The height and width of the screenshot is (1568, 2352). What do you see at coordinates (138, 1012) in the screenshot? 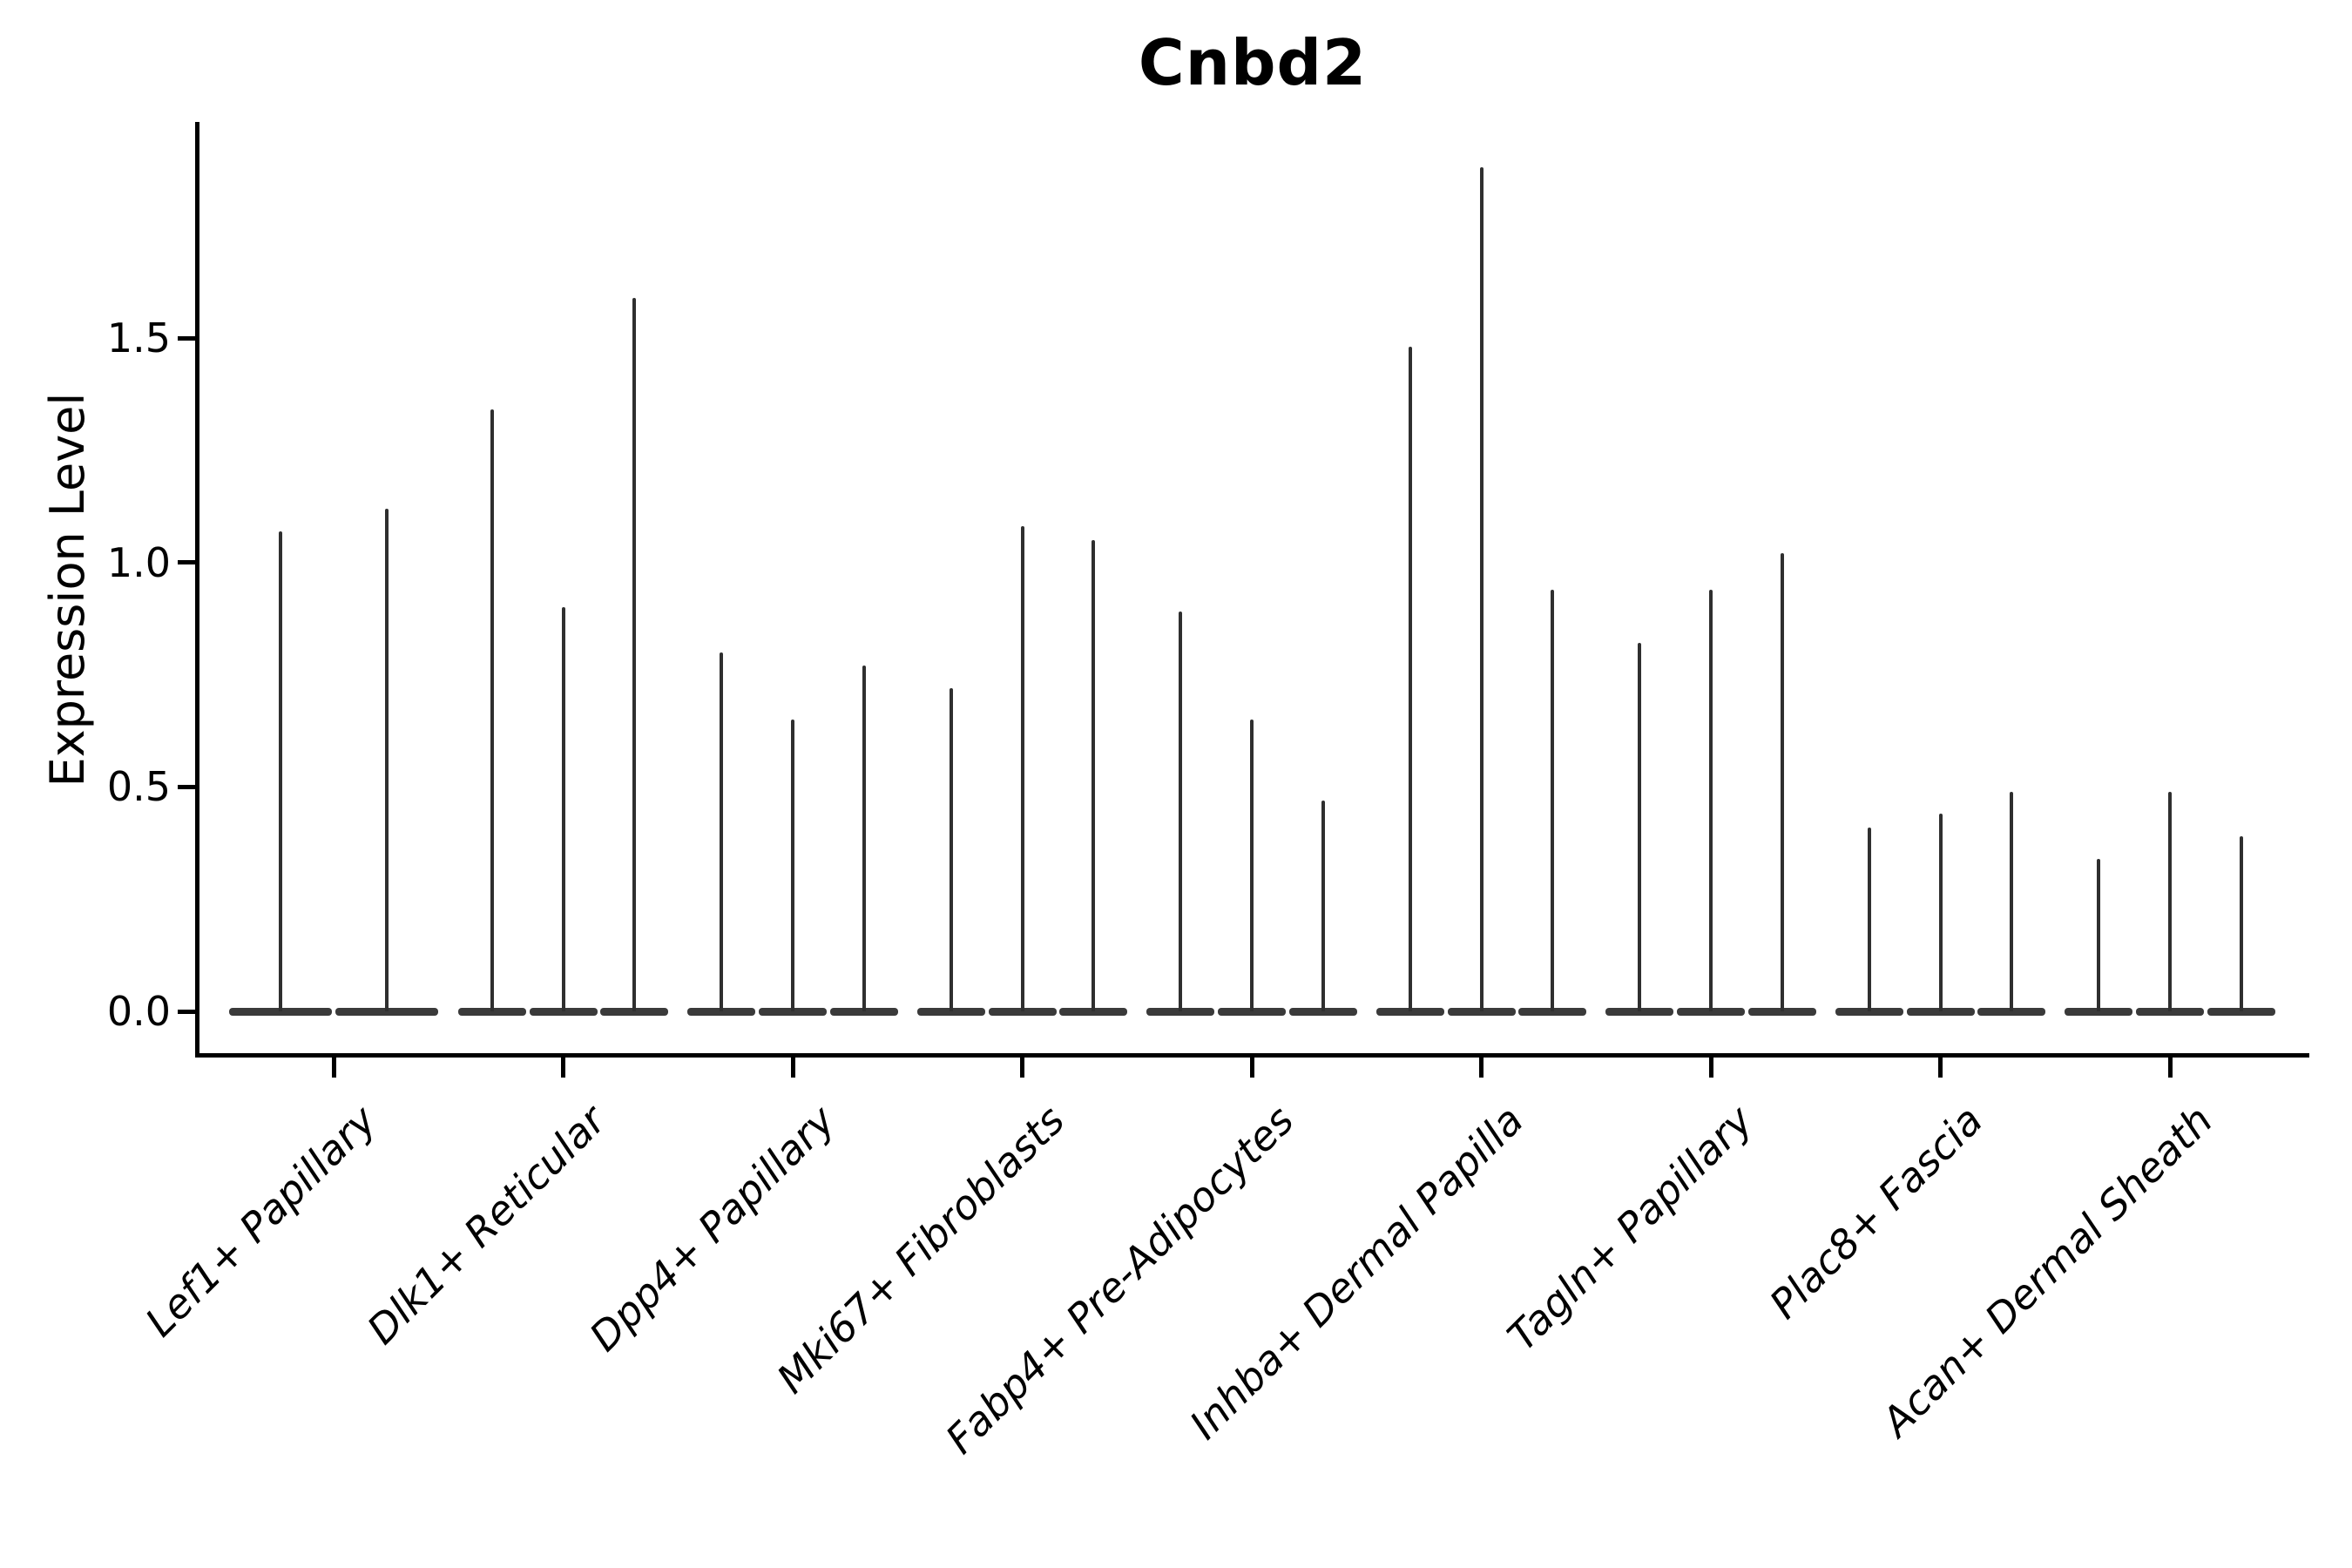
I see `y-tick-label: 0.0` at bounding box center [138, 1012].